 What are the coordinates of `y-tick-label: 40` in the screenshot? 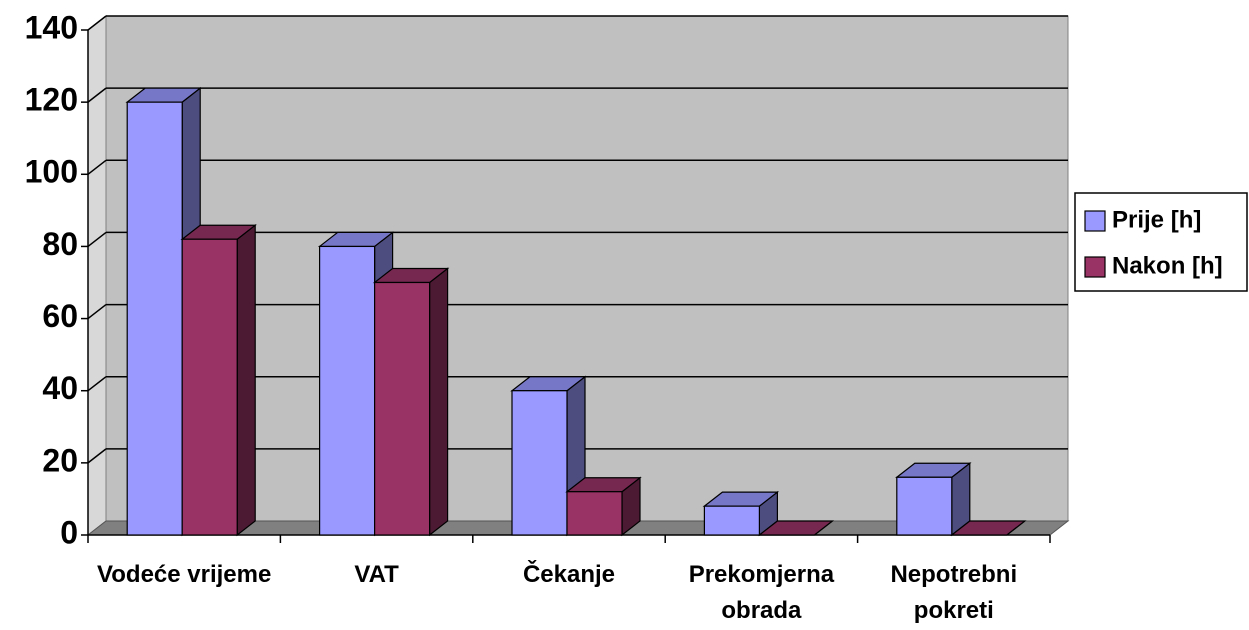 It's located at (60, 388).